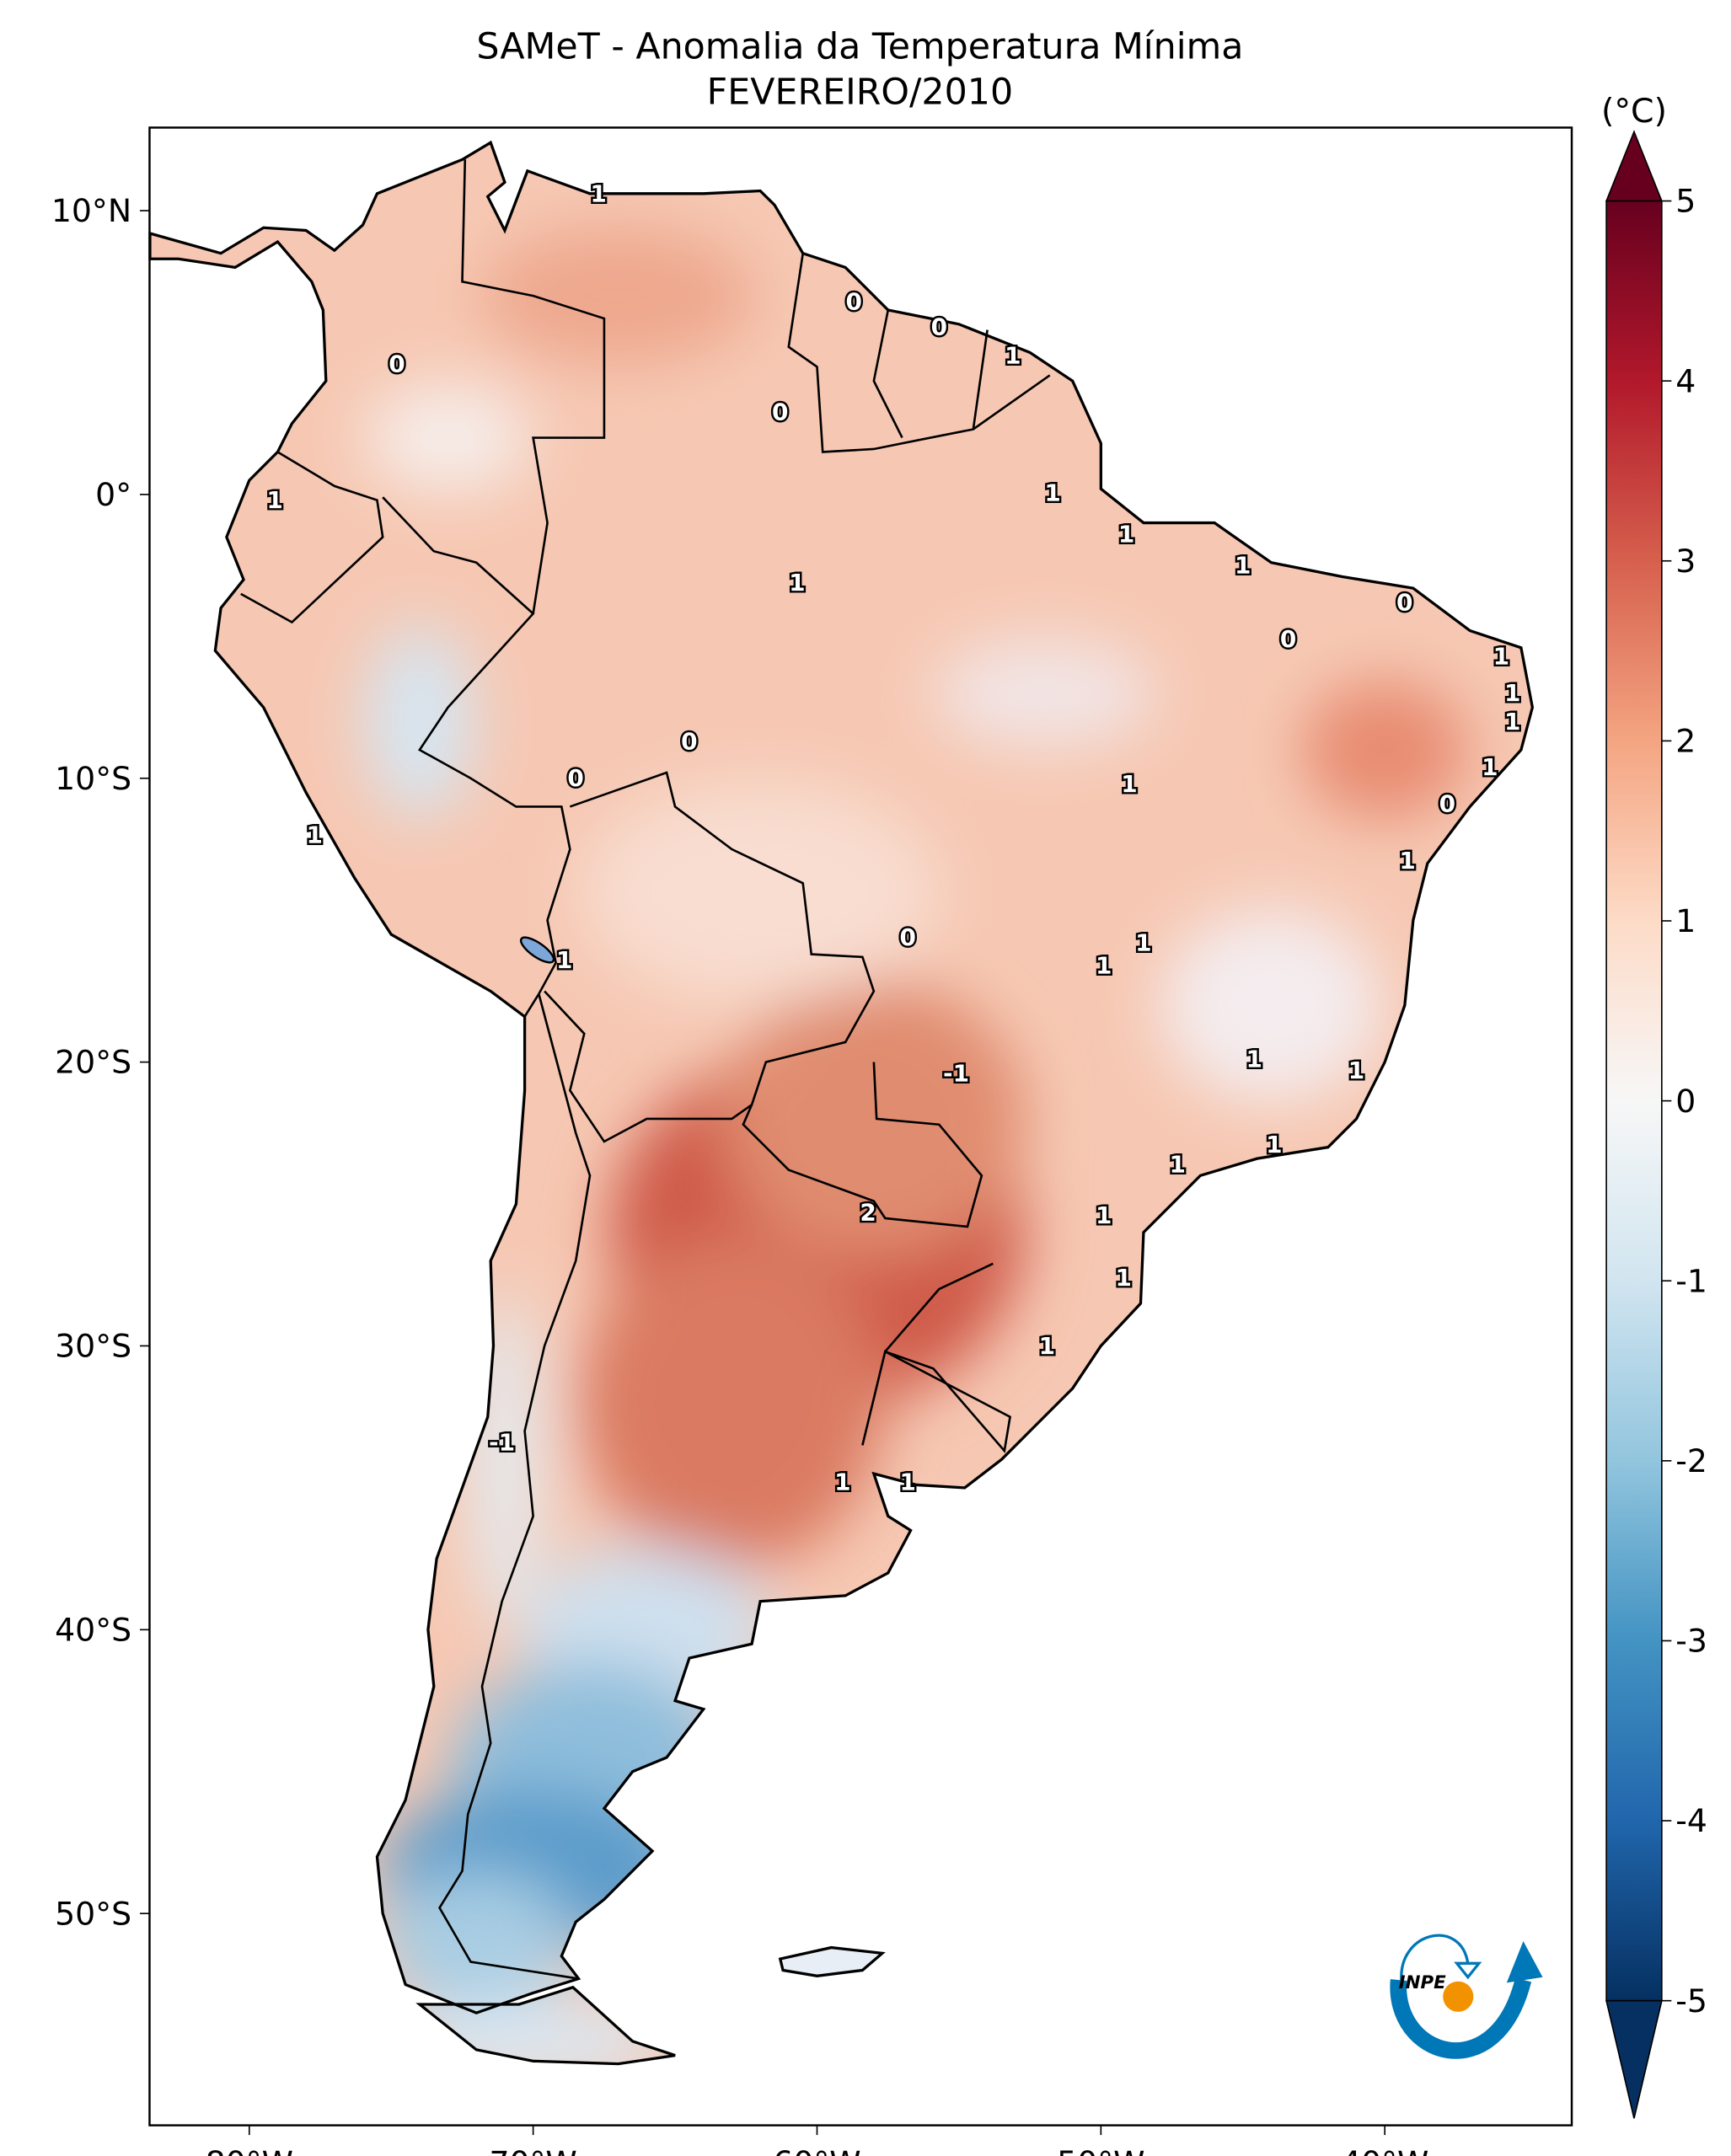 The width and height of the screenshot is (1731, 2156). What do you see at coordinates (537, 950) in the screenshot?
I see `lake-titicaca` at bounding box center [537, 950].